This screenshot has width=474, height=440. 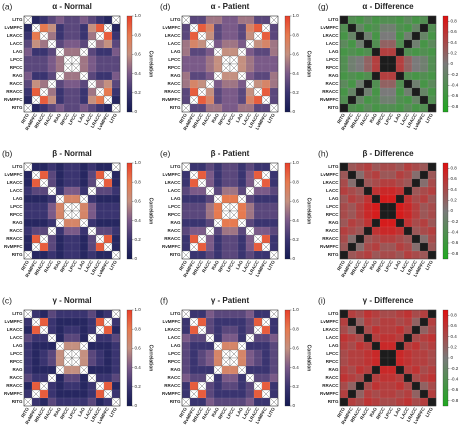 I want to click on colorbar-label: Correlation, so click(x=151, y=64).